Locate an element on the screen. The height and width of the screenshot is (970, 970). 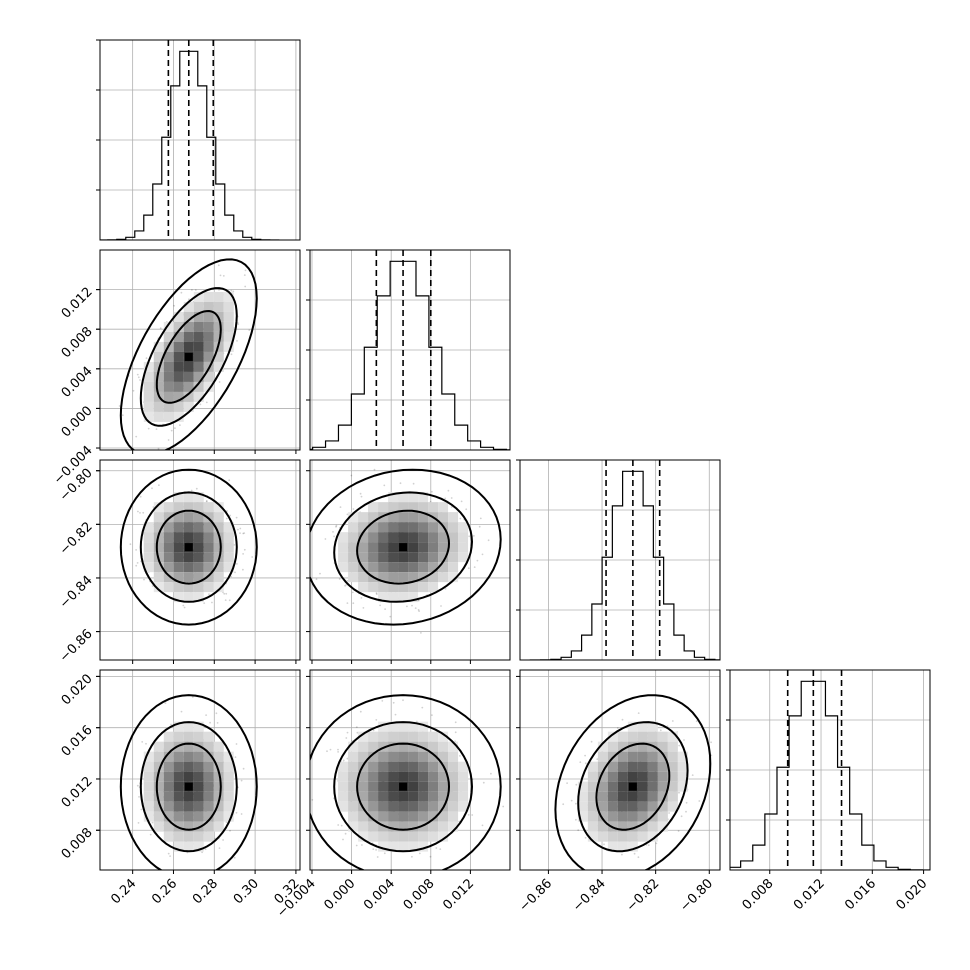
axis-frame is located at coordinates (200, 350).